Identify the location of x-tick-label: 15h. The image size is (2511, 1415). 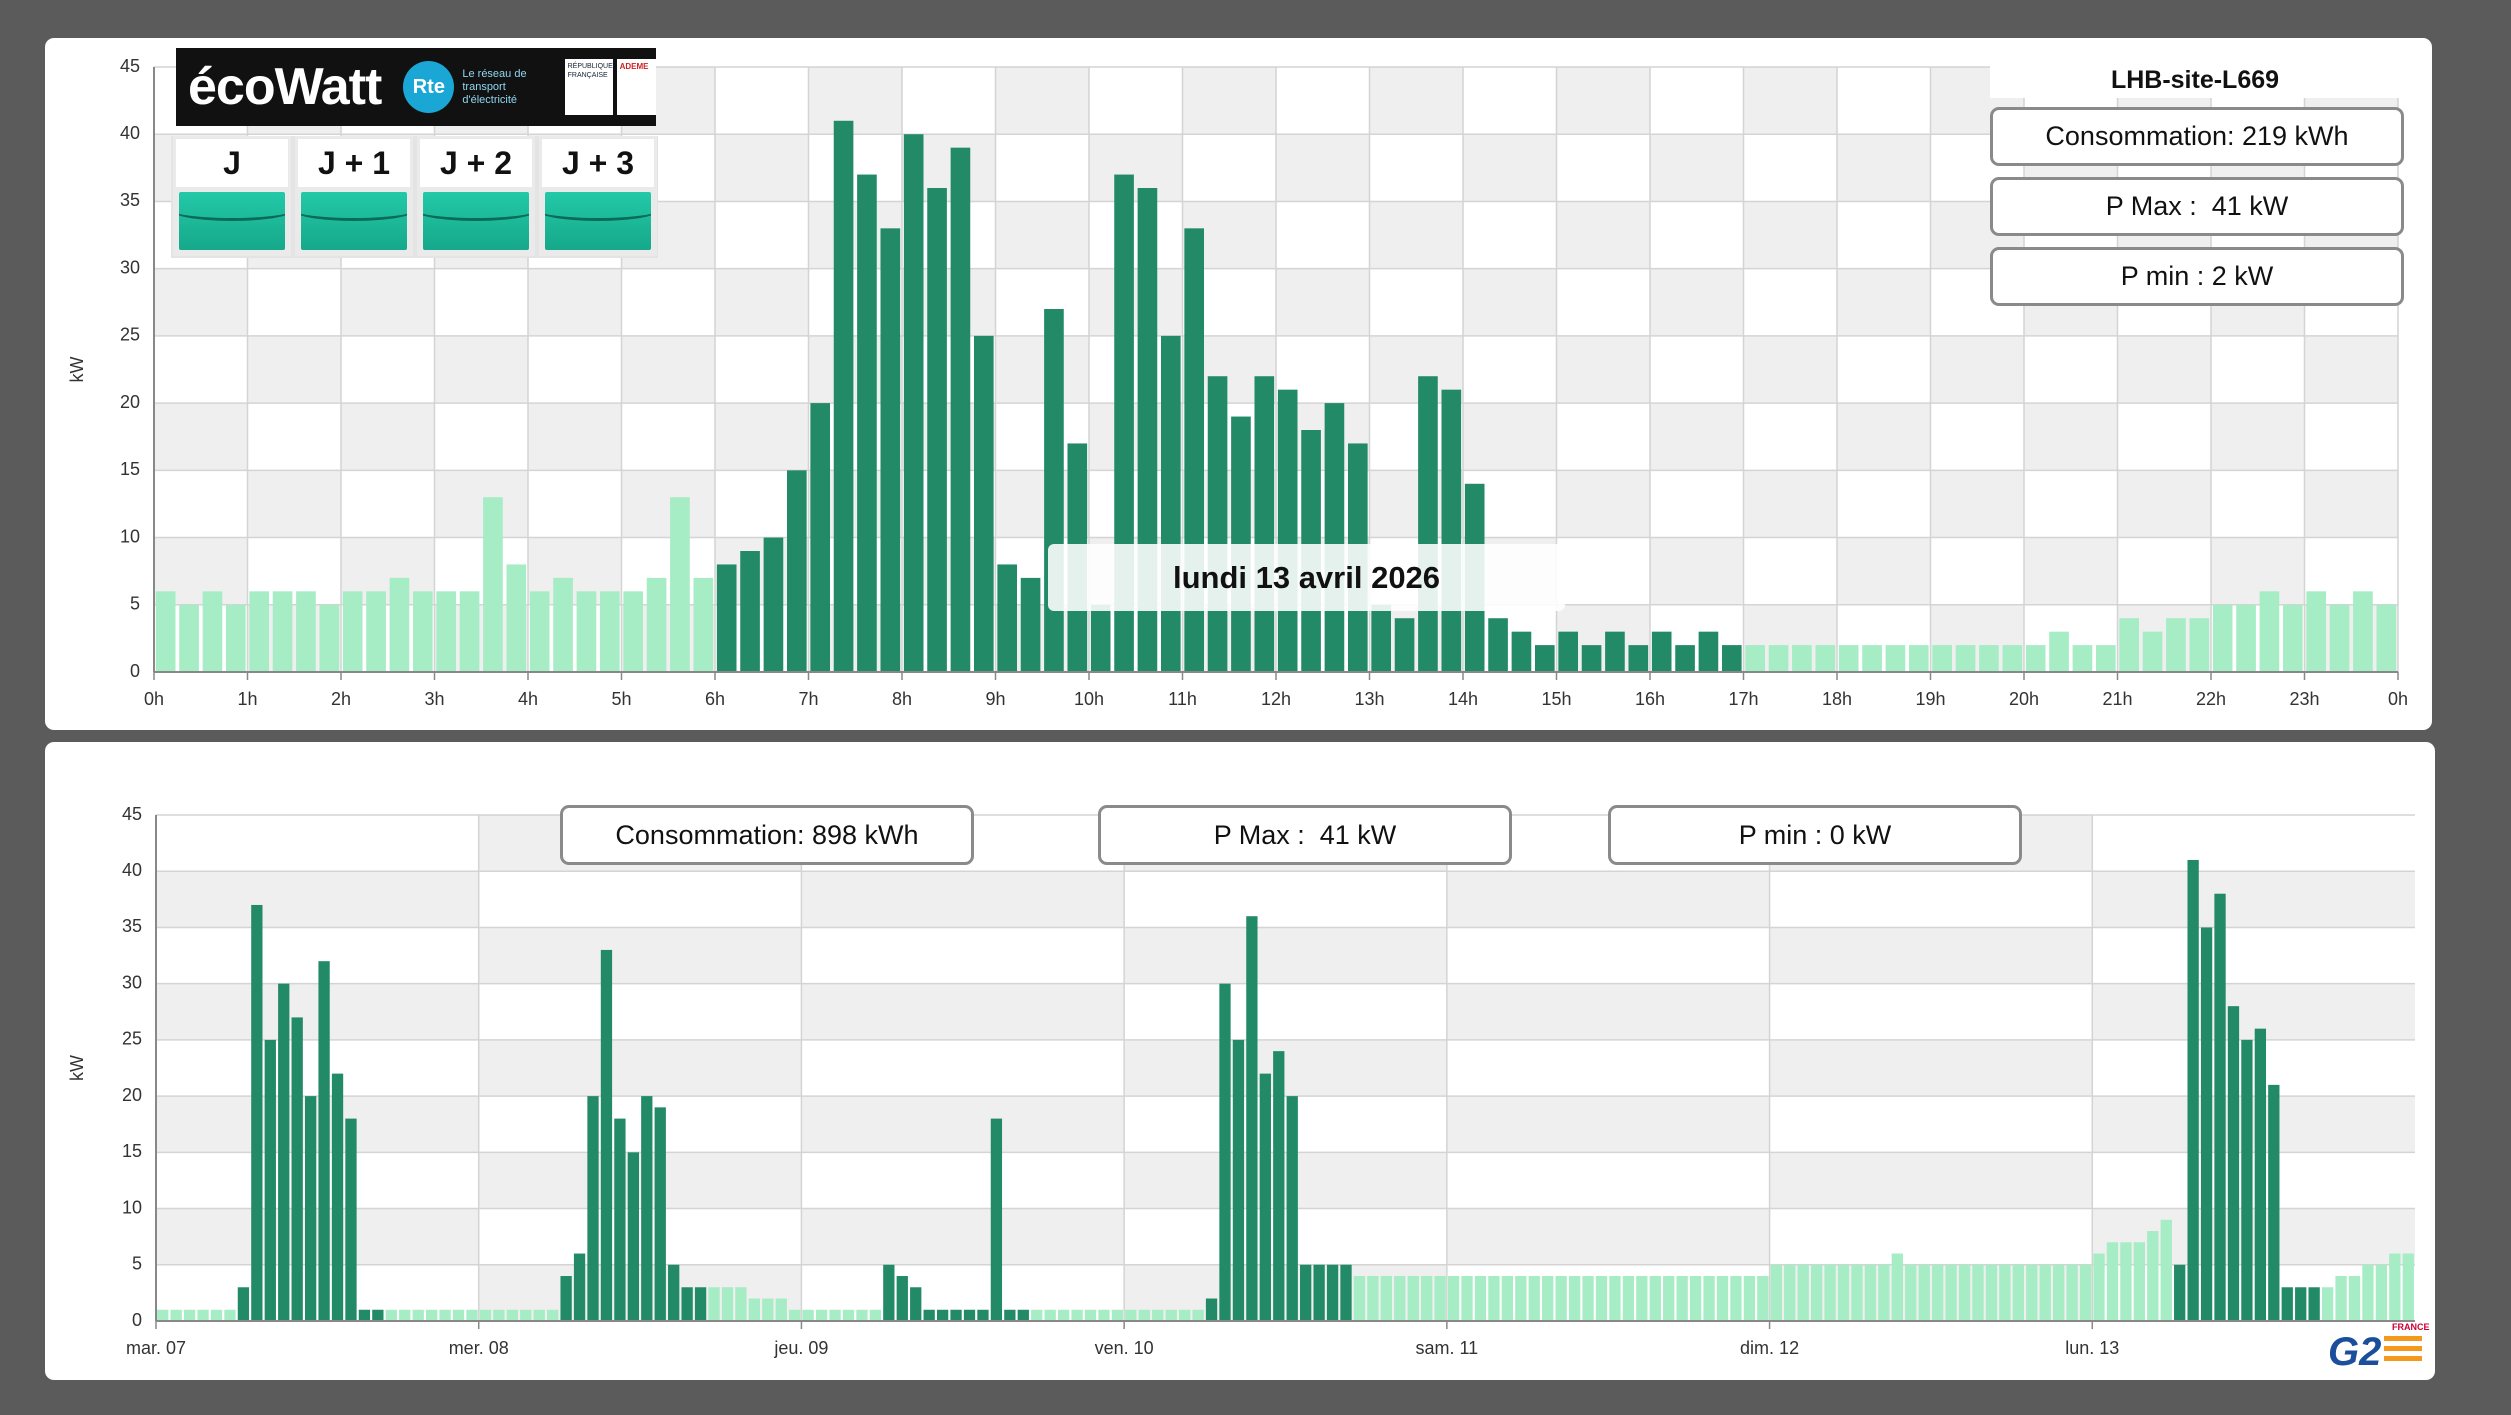
(1556, 699).